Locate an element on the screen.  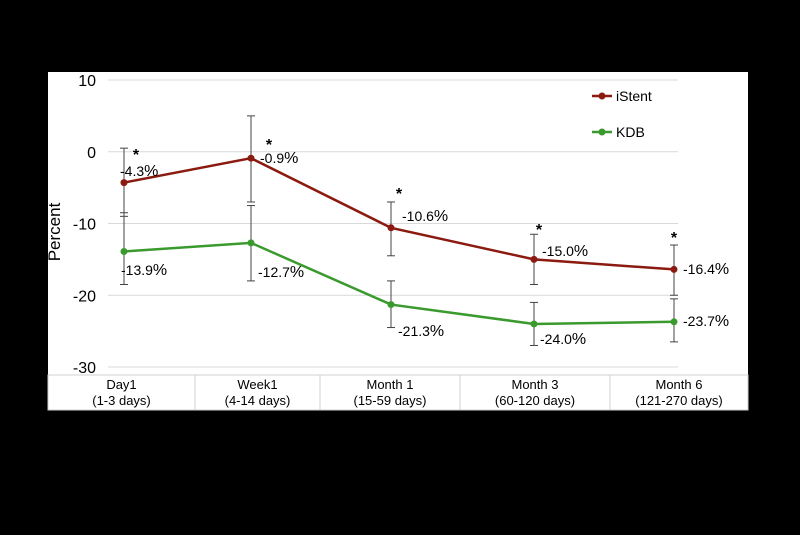
data-label-value: -12.7 is located at coordinates (274, 272).